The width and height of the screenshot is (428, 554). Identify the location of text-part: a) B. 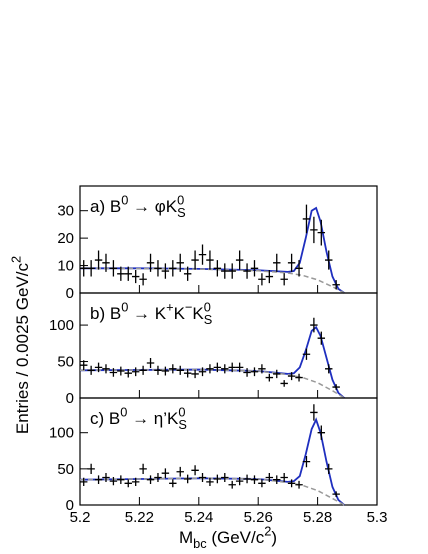
(105, 206).